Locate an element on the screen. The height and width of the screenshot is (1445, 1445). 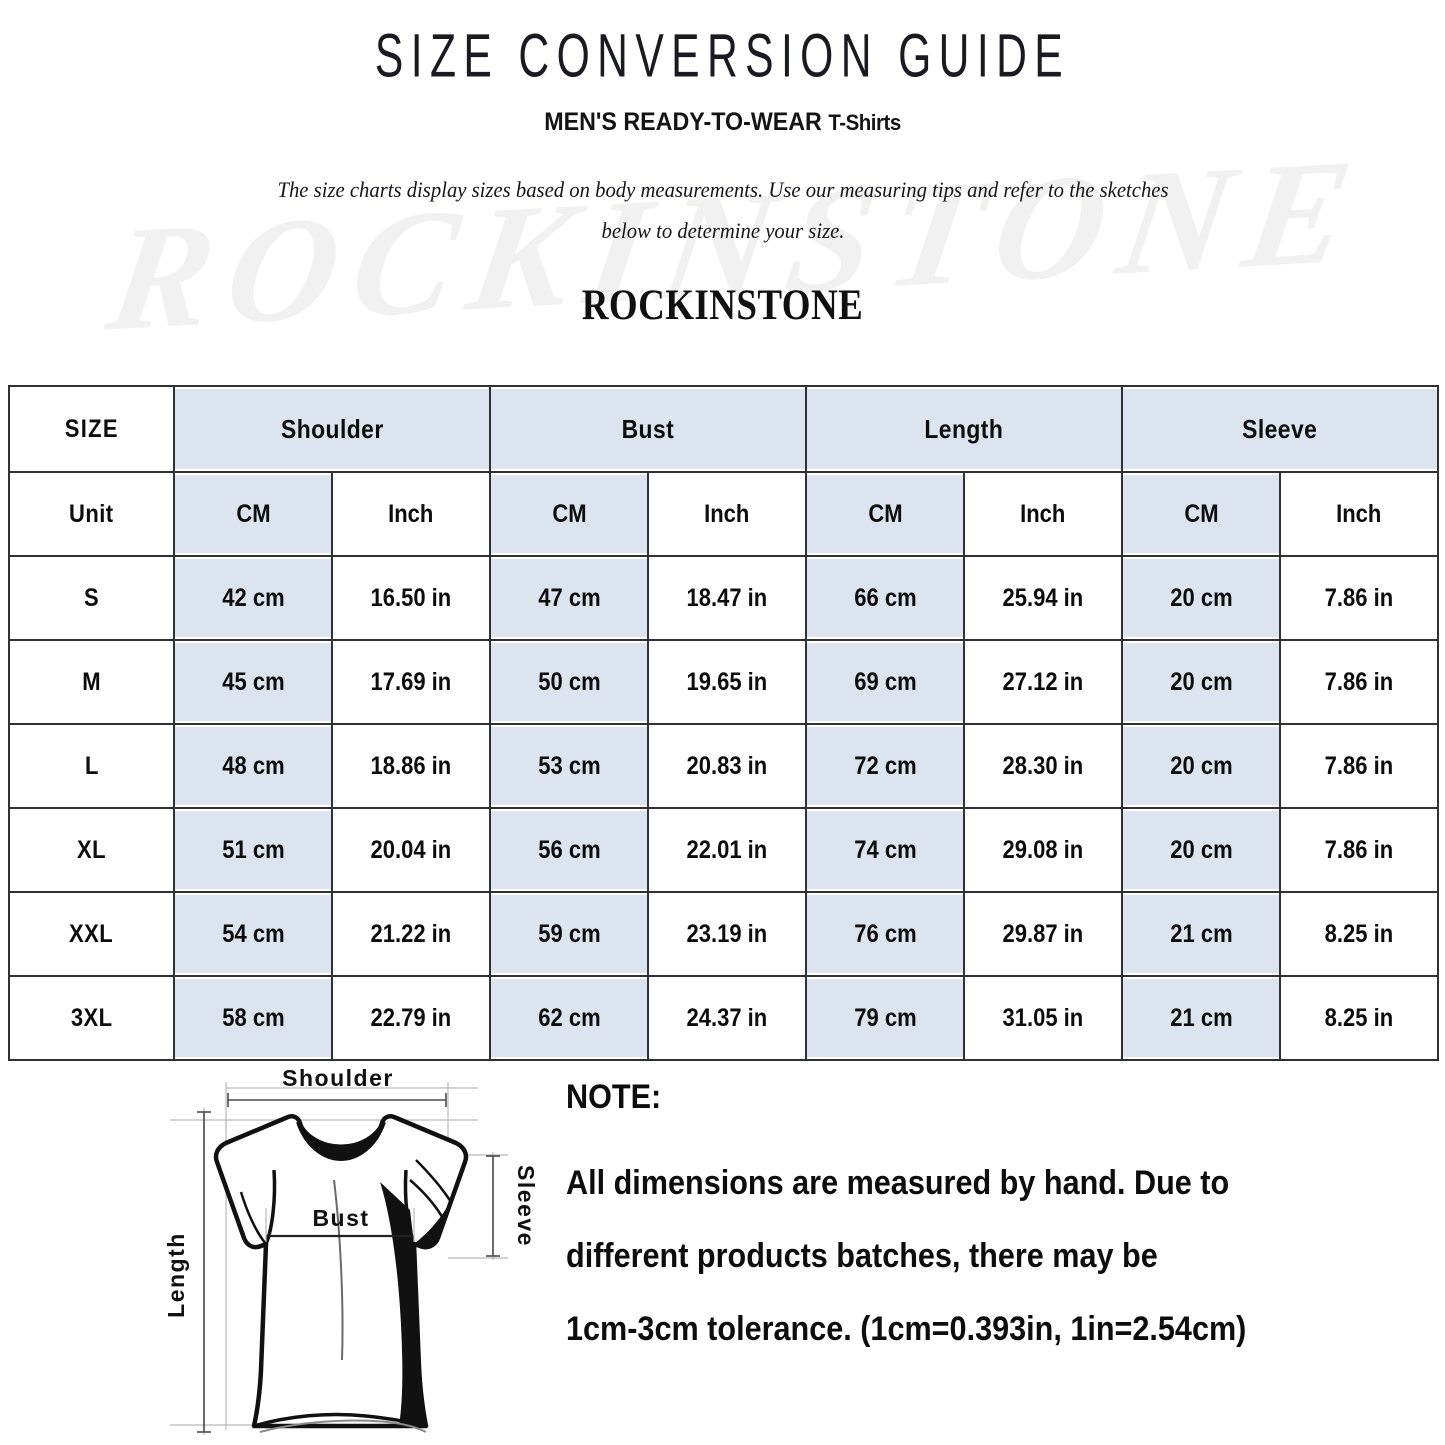
row-size-label: S is located at coordinates (91, 598).